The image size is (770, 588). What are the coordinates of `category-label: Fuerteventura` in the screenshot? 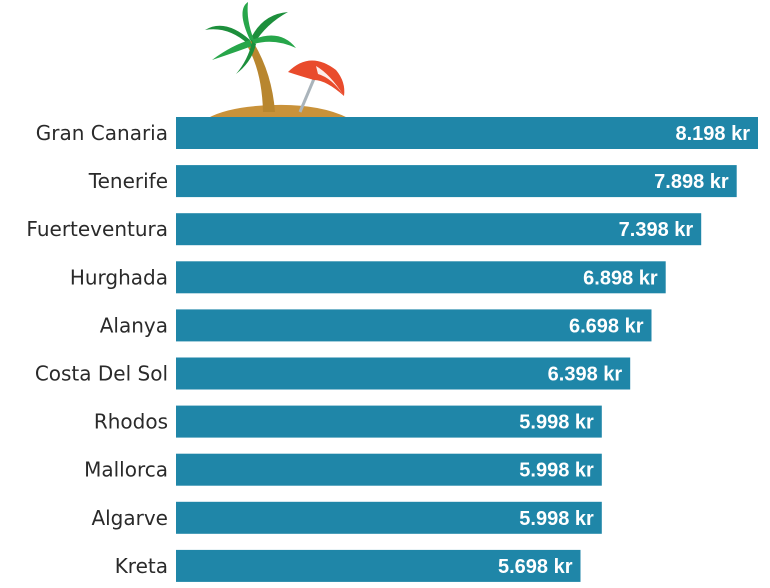 It's located at (97, 229).